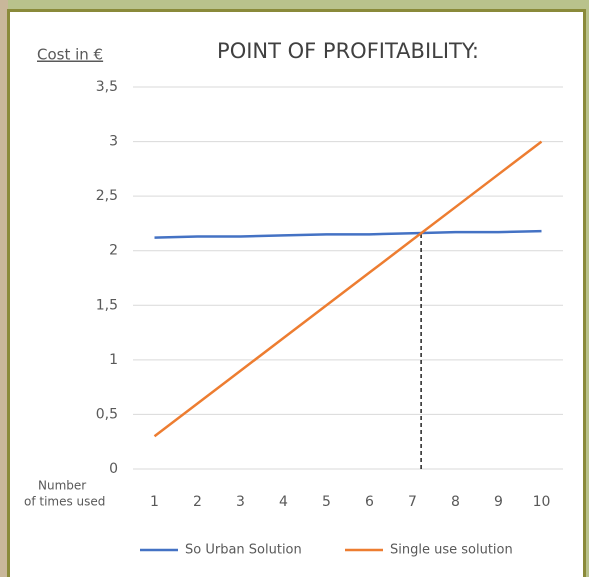 This screenshot has height=581, width=589. What do you see at coordinates (369, 502) in the screenshot?
I see `x-tick-label: 6` at bounding box center [369, 502].